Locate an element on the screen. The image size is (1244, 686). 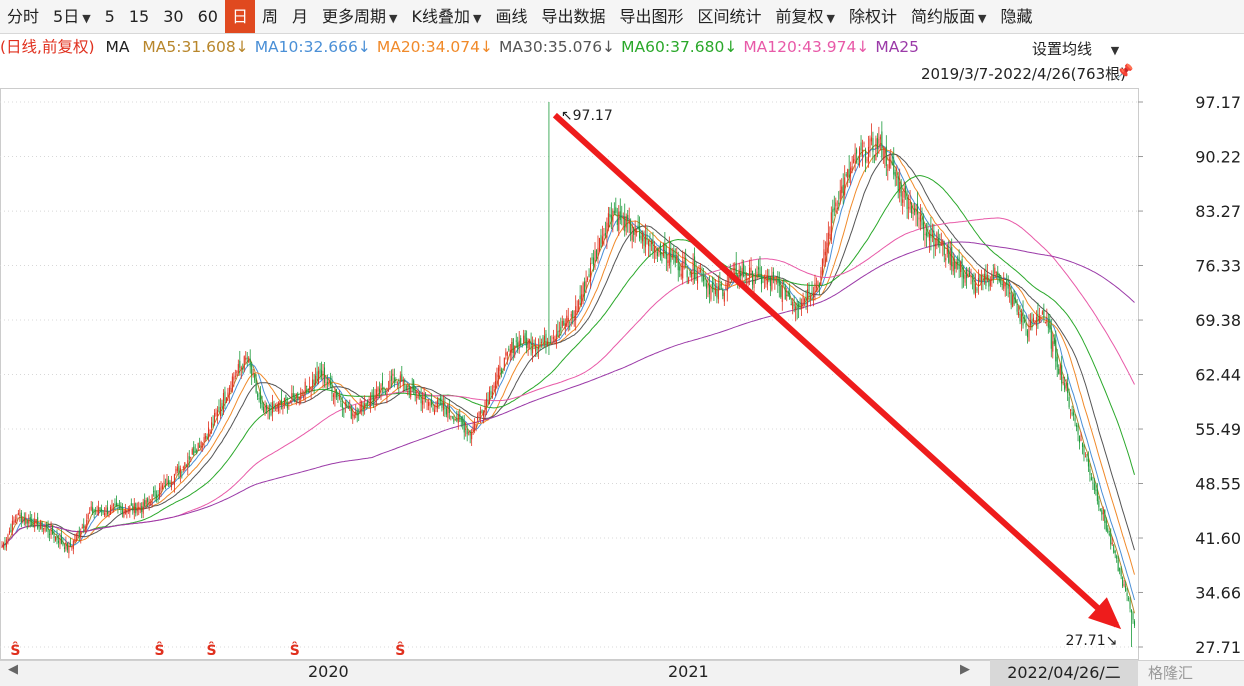
dividend-marker: Ŝ is located at coordinates (159, 650).